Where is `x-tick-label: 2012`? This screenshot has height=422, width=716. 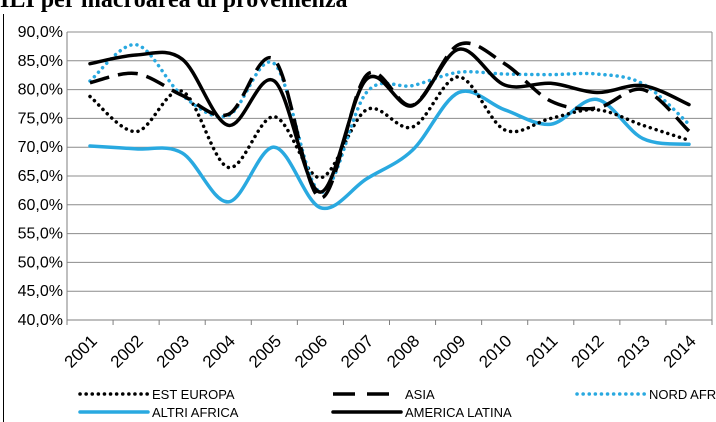
x-tick-label: 2012 is located at coordinates (587, 351).